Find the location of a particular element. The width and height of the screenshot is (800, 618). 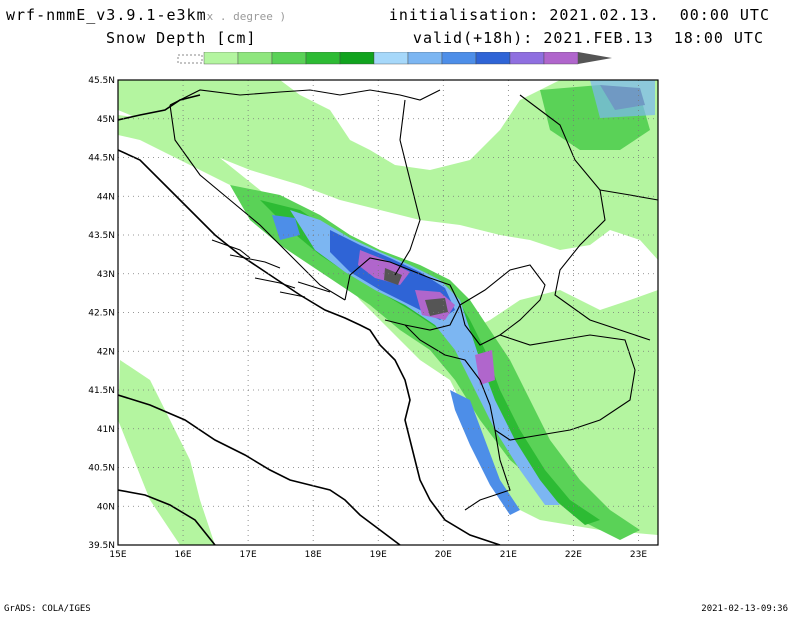

snow-area-italy is located at coordinates (166, 452).